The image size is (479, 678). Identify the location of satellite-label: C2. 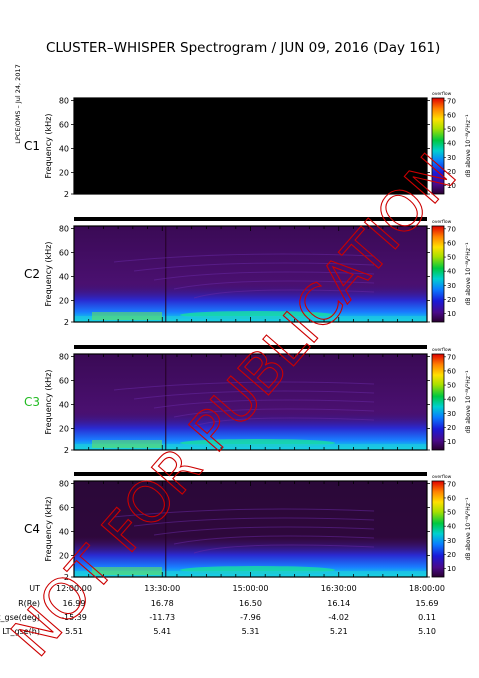
(32, 274).